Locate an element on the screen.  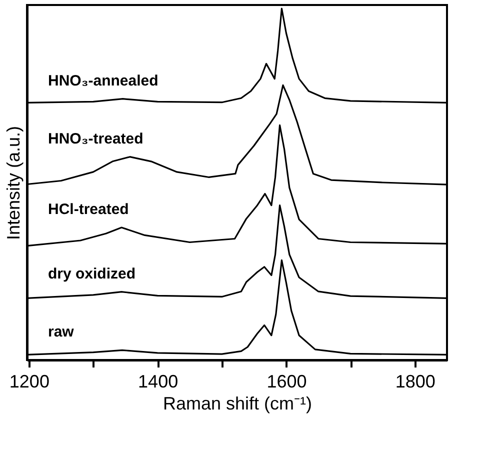
x-tick-label: 1800 is located at coordinates (415, 382).